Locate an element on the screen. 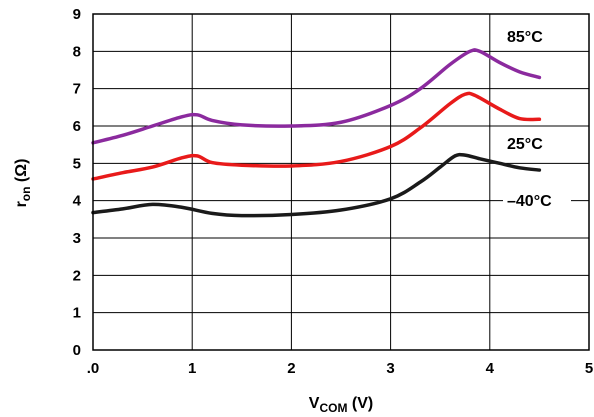 This screenshot has height=417, width=594. y-tick-label: 1 is located at coordinates (77, 313).